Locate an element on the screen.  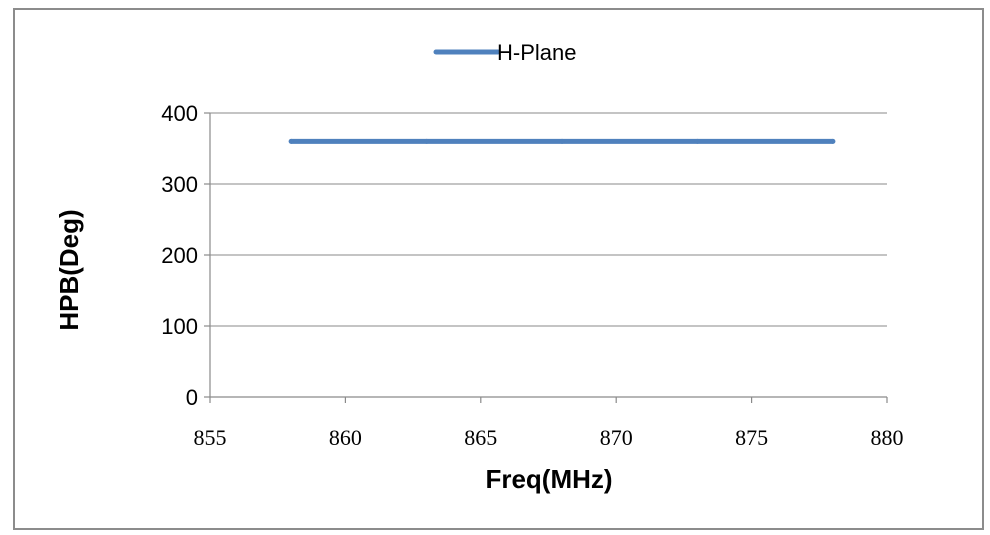
x-axis-title: Freq(MHz) is located at coordinates (548, 479).